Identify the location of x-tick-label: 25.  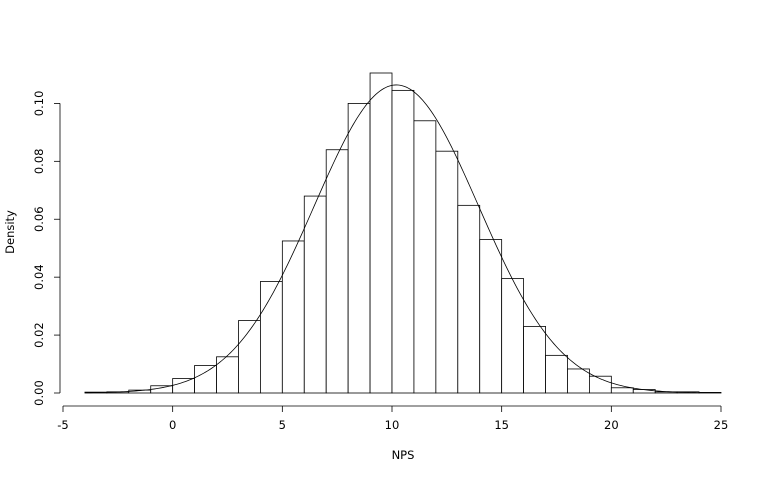
(721, 425).